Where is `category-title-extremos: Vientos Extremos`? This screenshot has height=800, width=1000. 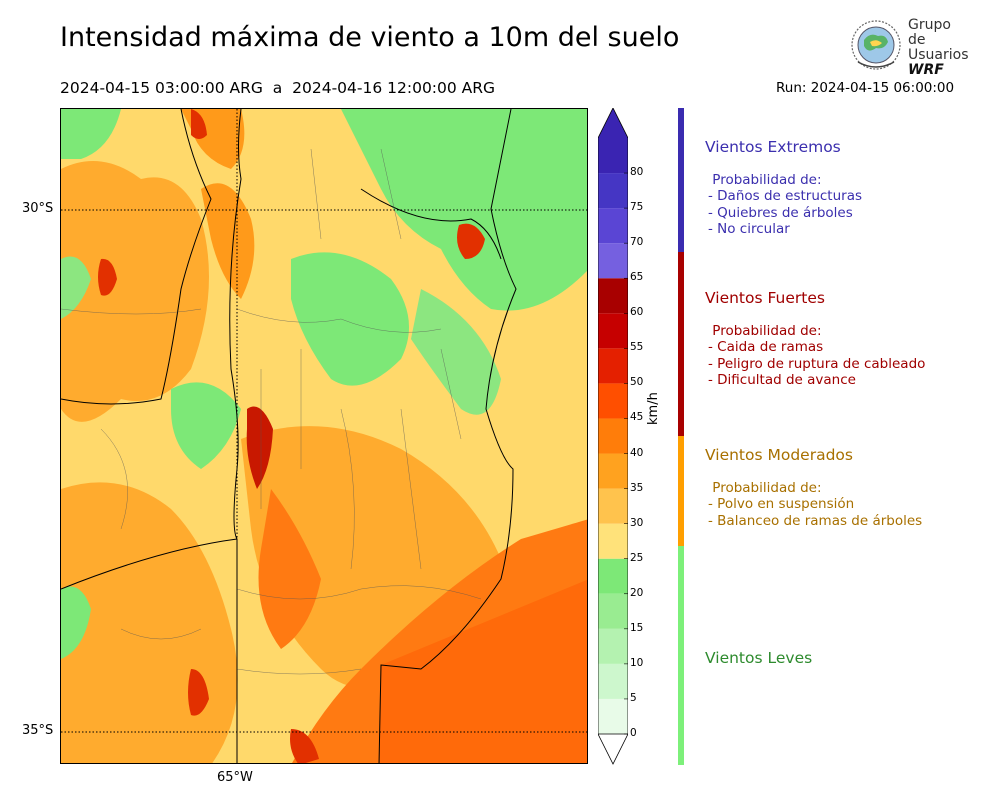
category-title-extremos: Vientos Extremos is located at coordinates (773, 147).